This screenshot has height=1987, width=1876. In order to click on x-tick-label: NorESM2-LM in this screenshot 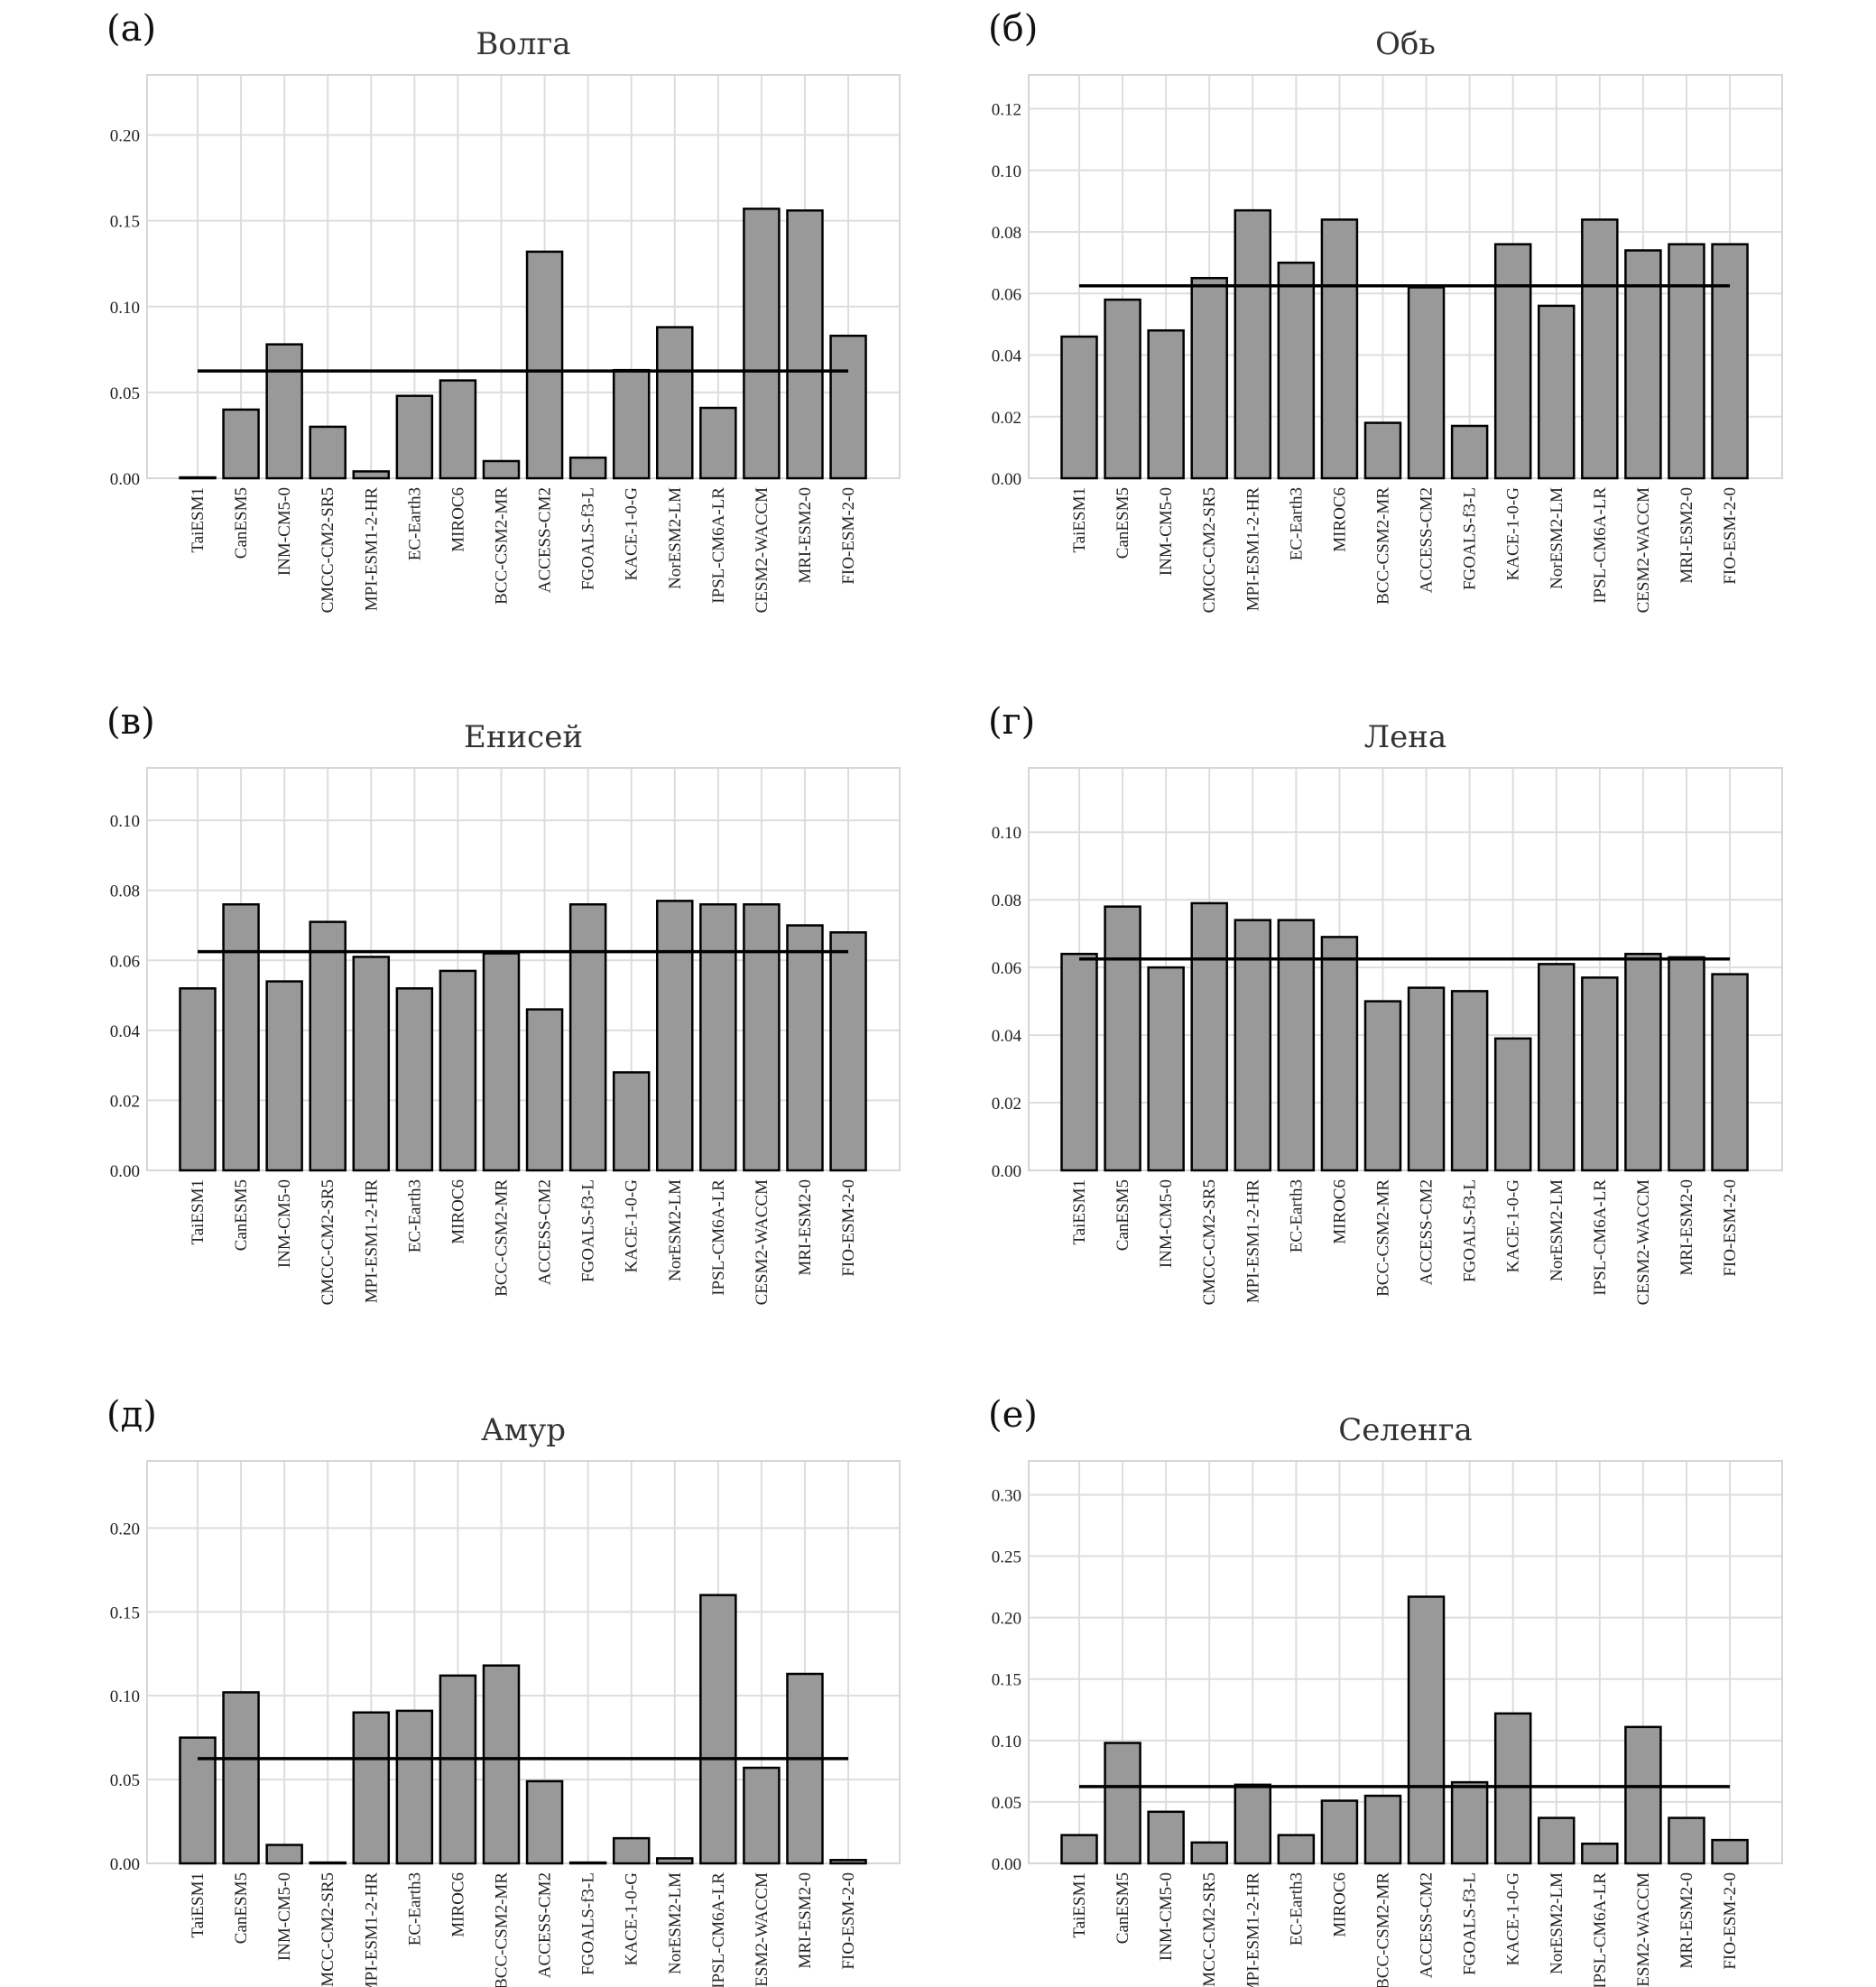, I will do `click(1557, 538)`.